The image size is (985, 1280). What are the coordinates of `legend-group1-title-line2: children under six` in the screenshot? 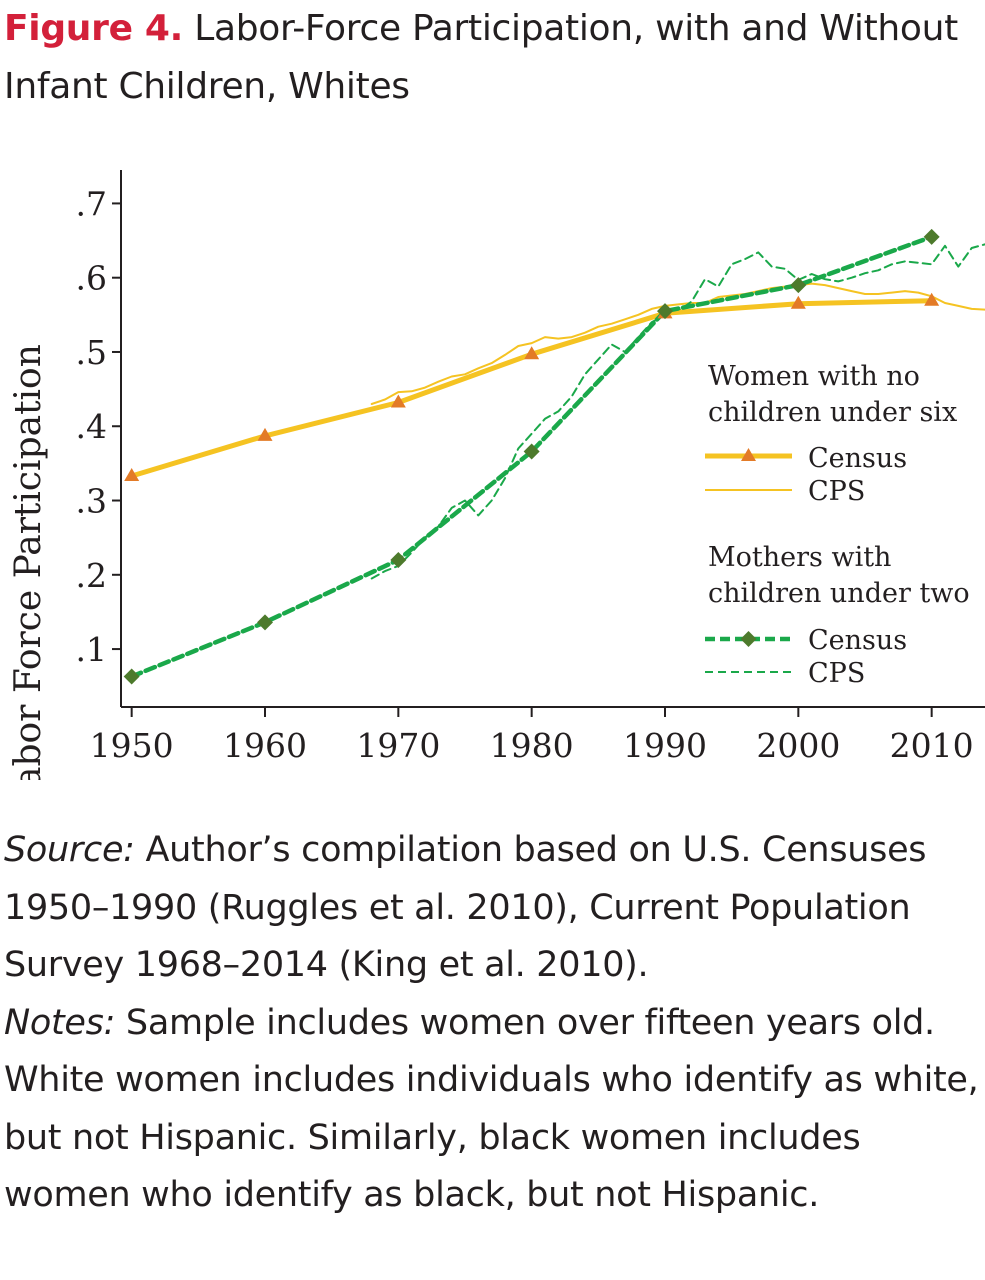 It's located at (832, 412).